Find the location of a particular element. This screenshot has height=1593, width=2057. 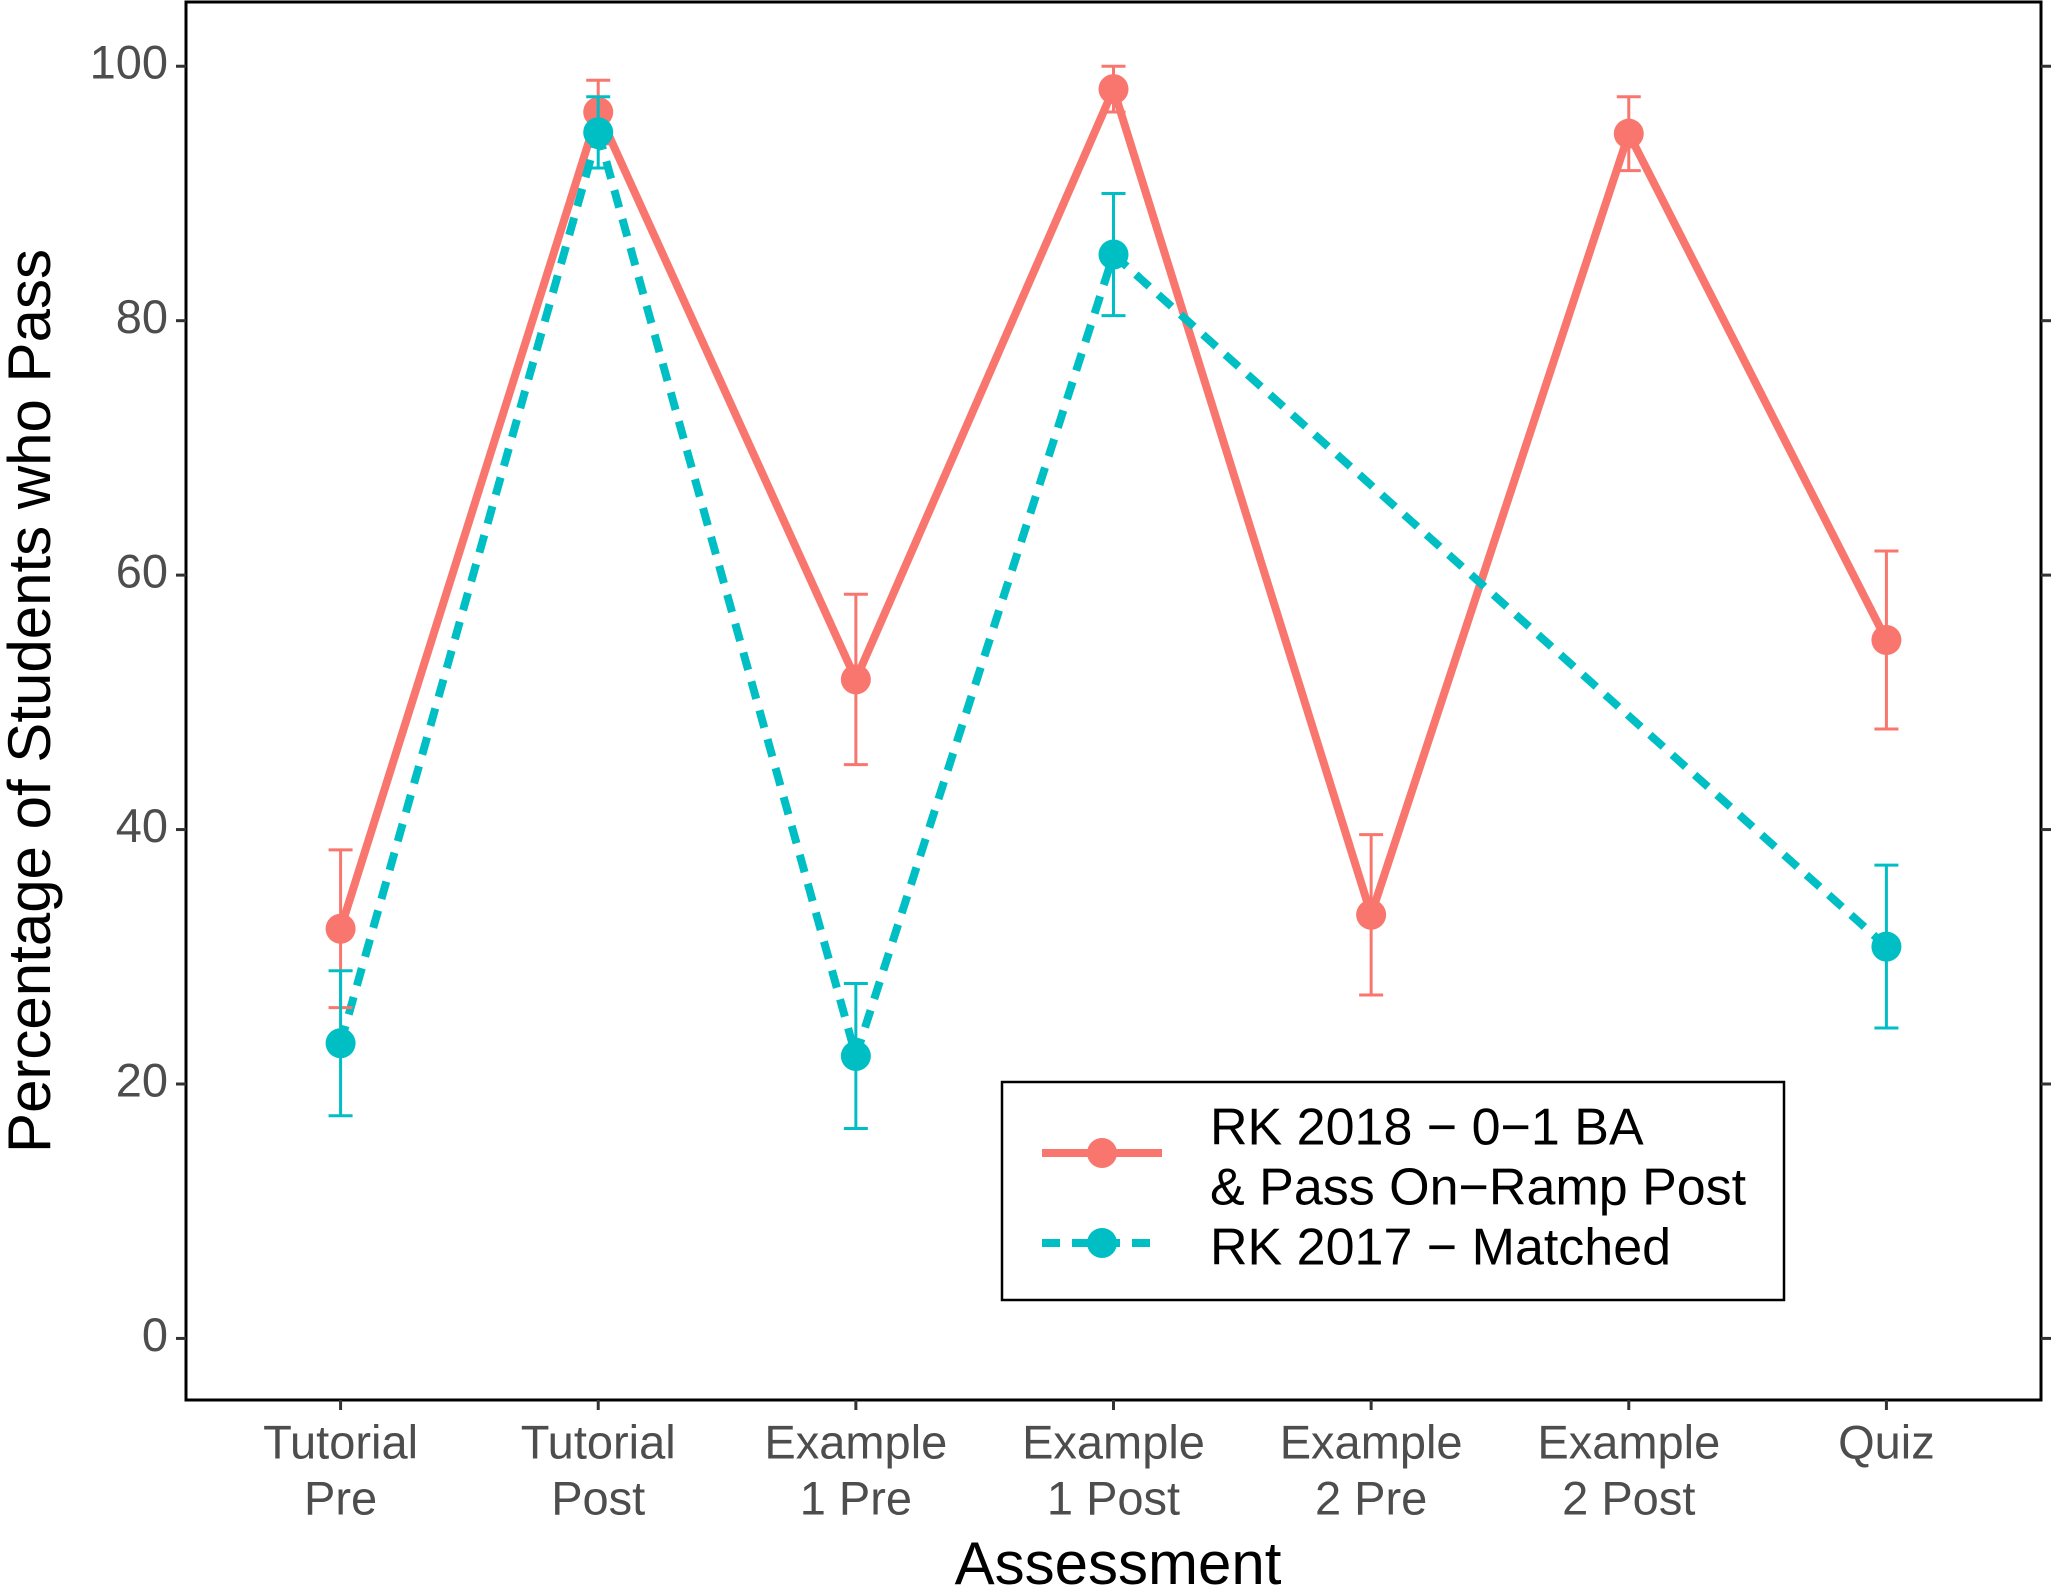

x-tick-label: Post is located at coordinates (598, 1497).